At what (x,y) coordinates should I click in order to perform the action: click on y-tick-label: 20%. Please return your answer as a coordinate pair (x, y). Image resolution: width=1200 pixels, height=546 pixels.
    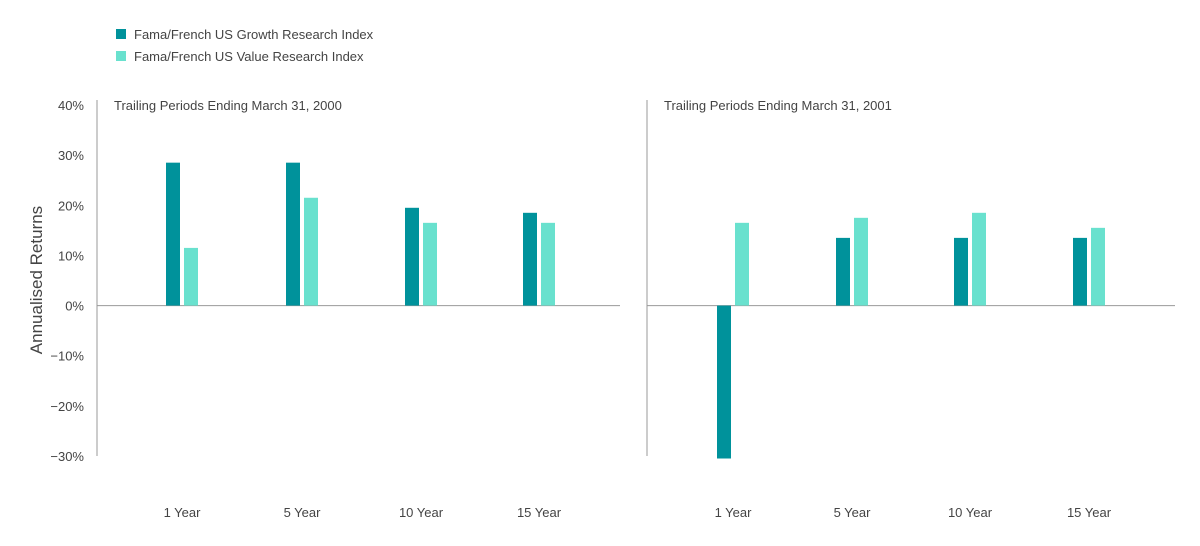
    Looking at the image, I should click on (71, 205).